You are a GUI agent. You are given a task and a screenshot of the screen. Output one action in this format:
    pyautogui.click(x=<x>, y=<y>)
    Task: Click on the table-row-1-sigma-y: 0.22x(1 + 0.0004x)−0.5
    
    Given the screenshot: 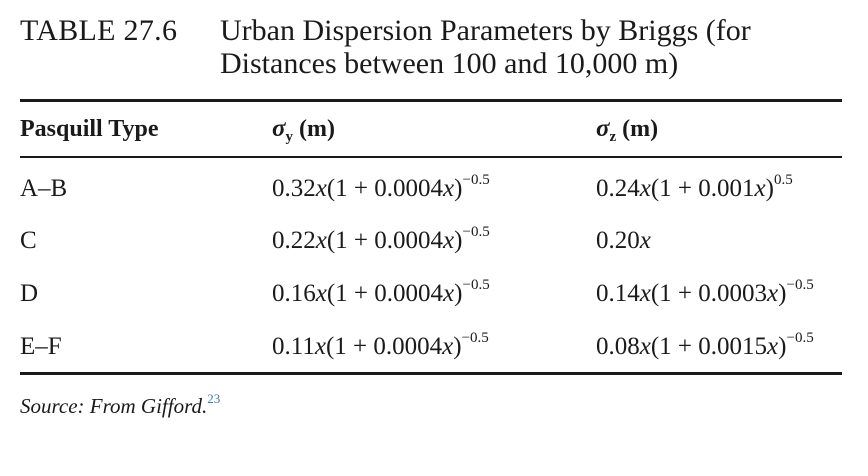 What is the action you would take?
    pyautogui.click(x=381, y=239)
    